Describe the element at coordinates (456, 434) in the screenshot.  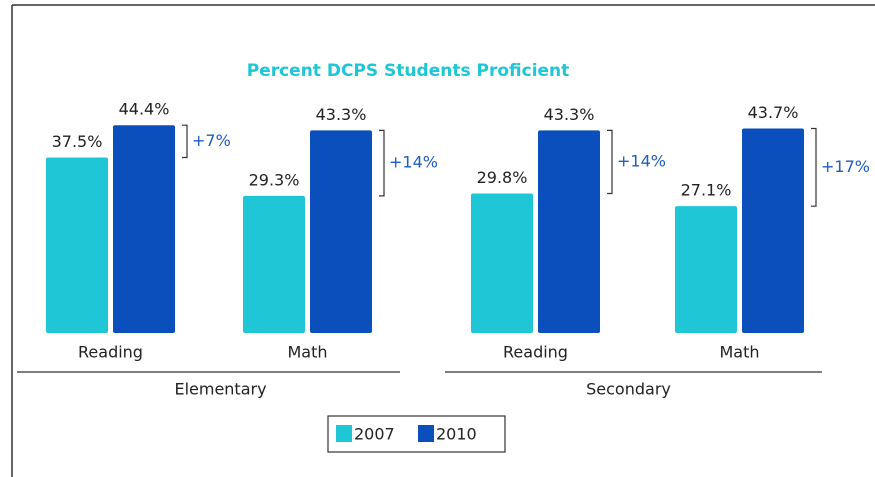
I see `legend-label: 2010` at that location.